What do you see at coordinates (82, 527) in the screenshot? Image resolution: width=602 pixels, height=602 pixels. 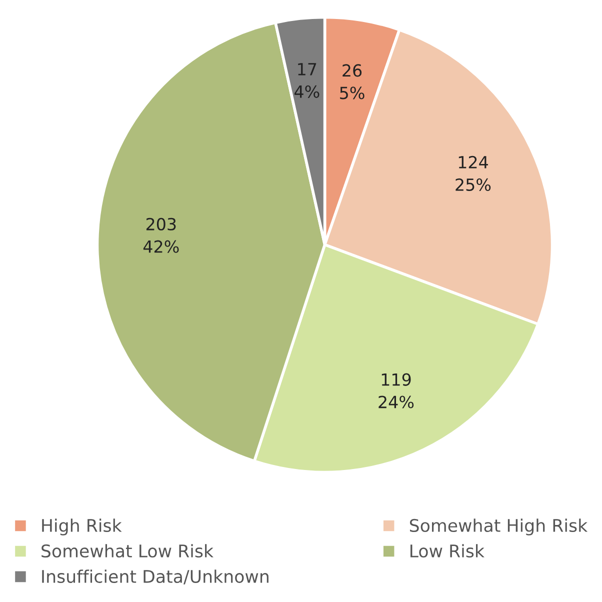 I see `legend-label: High Risk` at bounding box center [82, 527].